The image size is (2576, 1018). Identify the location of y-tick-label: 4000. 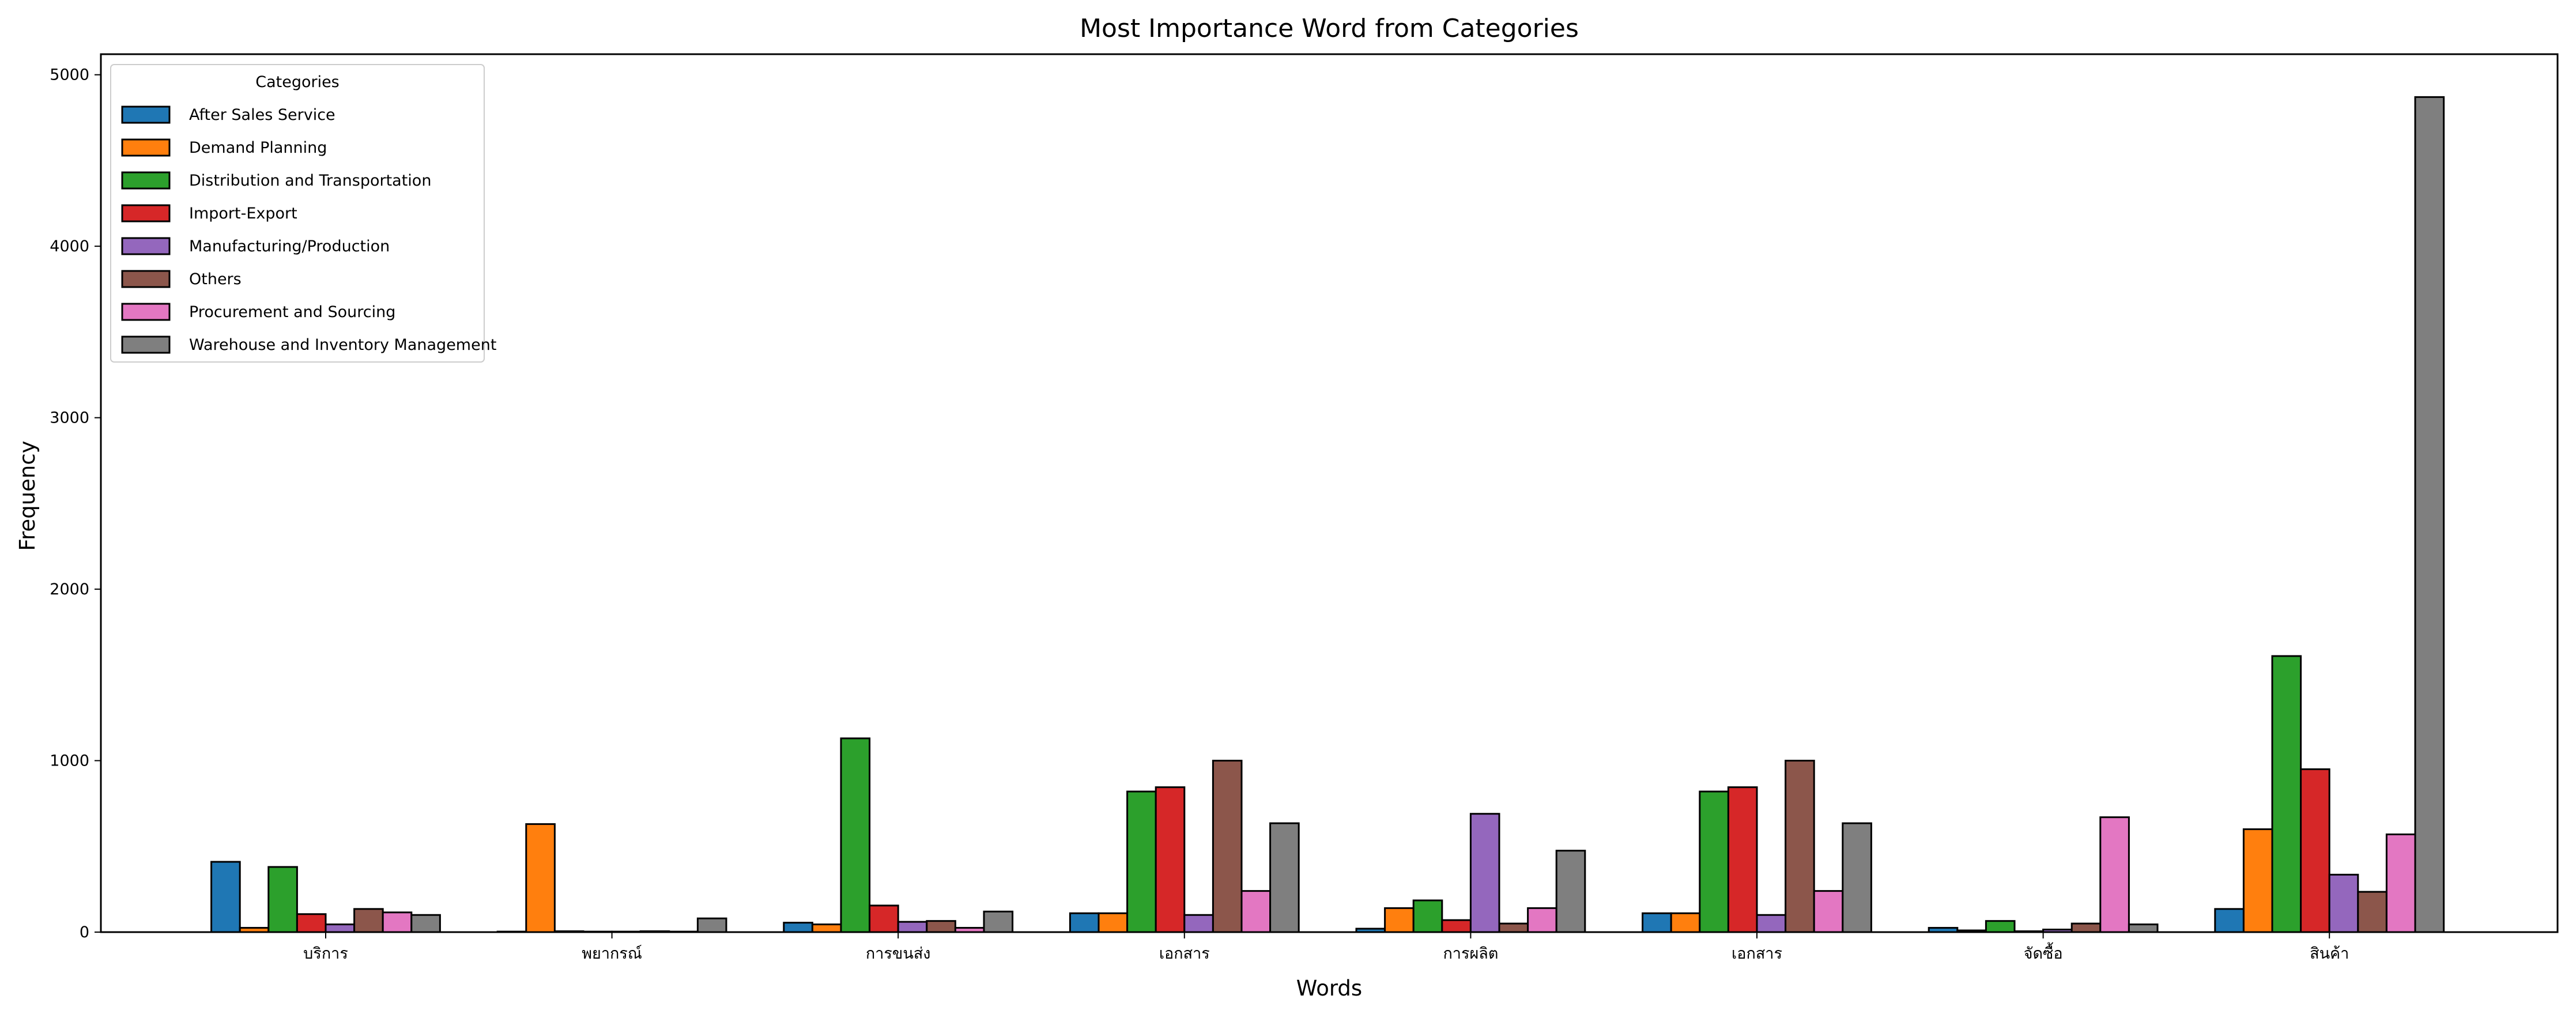
(69, 246).